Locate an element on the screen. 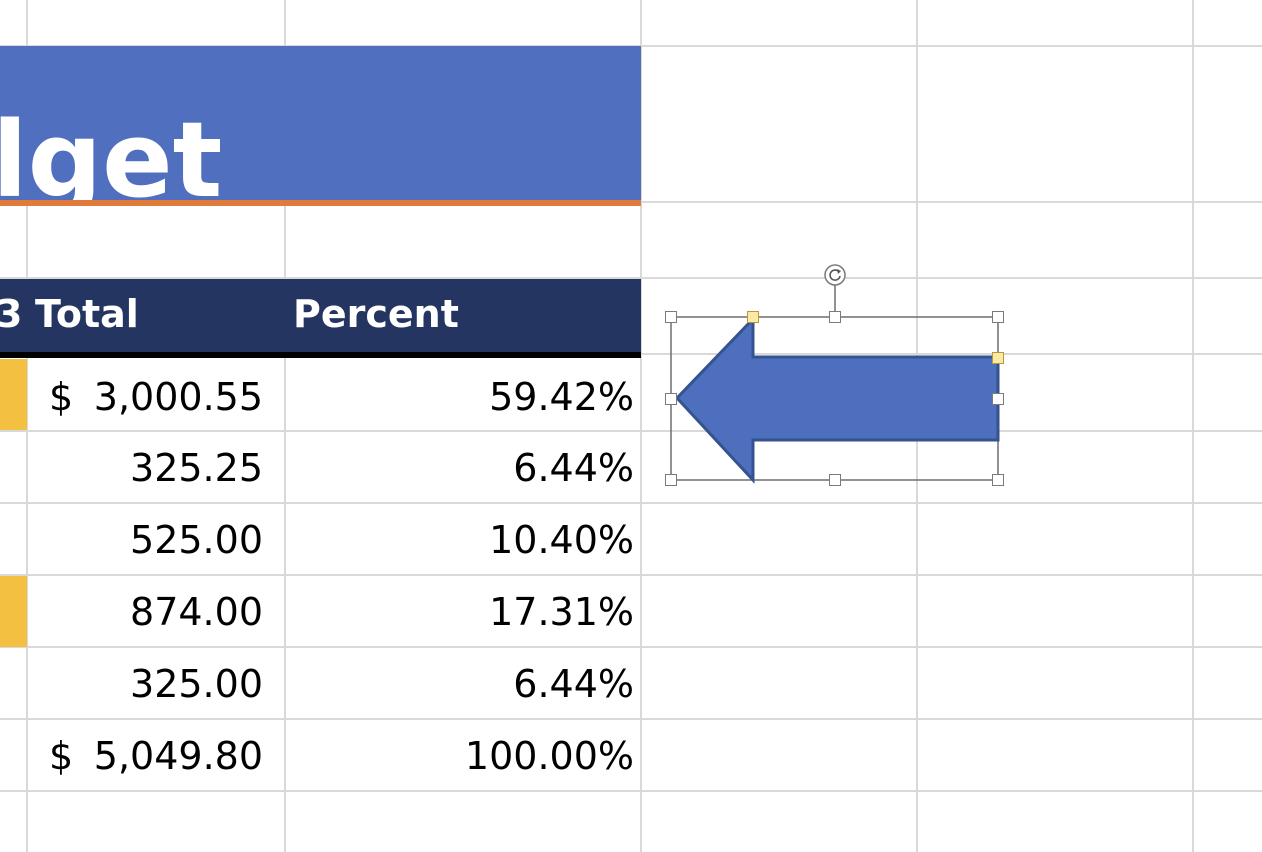  total-cell: 325.00 is located at coordinates (196, 684).